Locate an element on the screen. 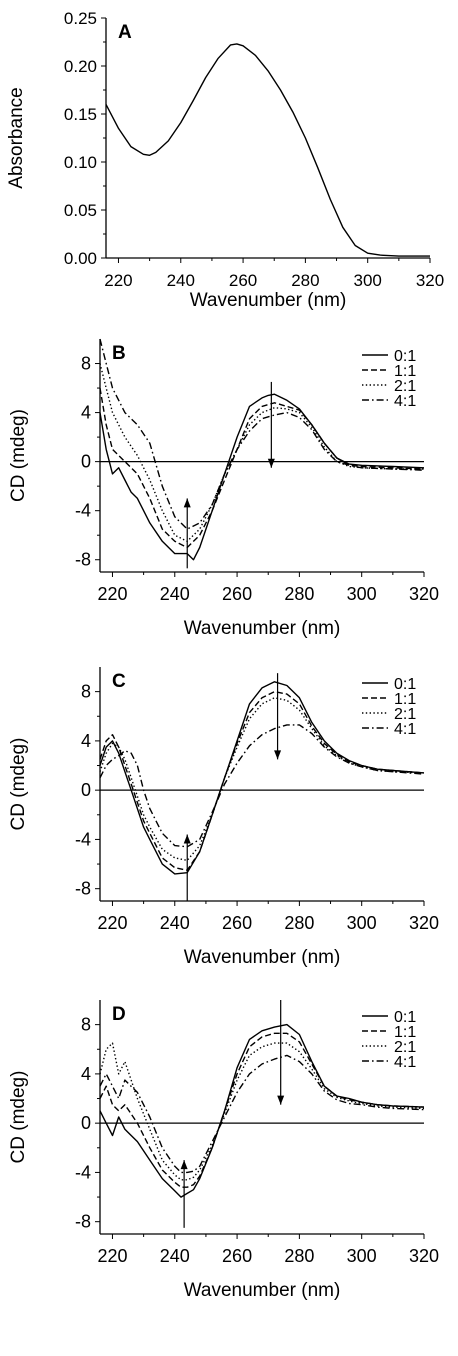  panel-label: C is located at coordinates (119, 681).